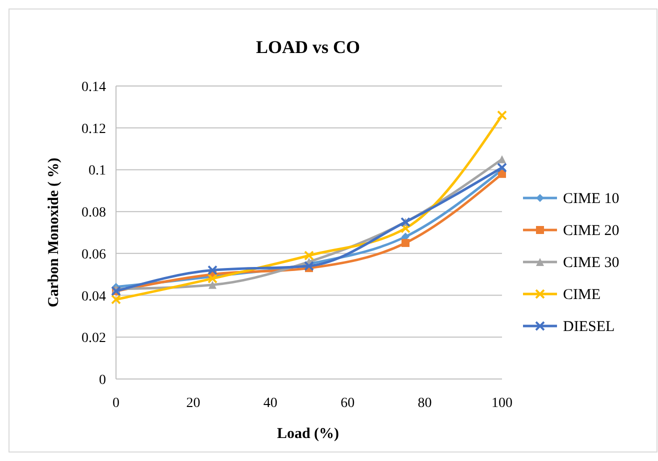 Image resolution: width=658 pixels, height=461 pixels. Describe the element at coordinates (116, 403) in the screenshot. I see `x-tick-label: 0` at that location.